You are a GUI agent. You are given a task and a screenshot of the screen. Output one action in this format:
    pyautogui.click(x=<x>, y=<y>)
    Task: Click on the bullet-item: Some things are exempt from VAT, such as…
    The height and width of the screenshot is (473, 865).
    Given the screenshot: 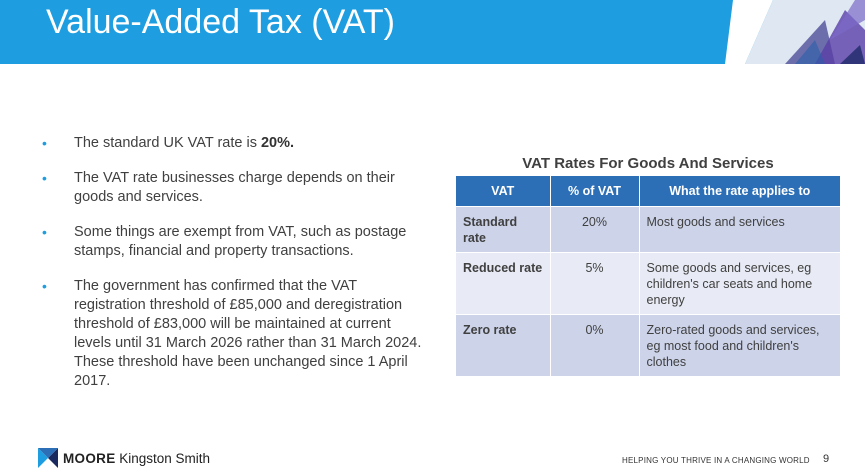 What is the action you would take?
    pyautogui.click(x=235, y=242)
    